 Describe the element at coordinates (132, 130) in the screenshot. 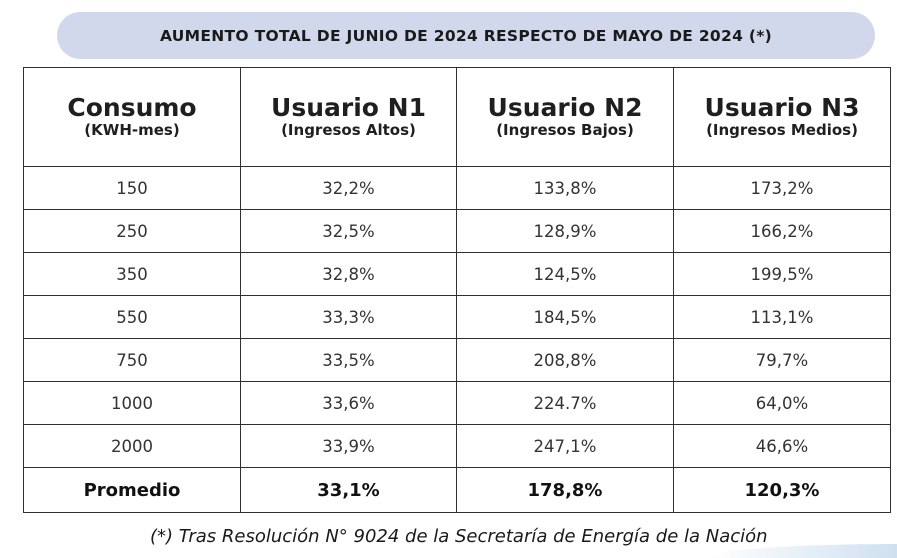

I see `header-sub: (KWH-mes)` at that location.